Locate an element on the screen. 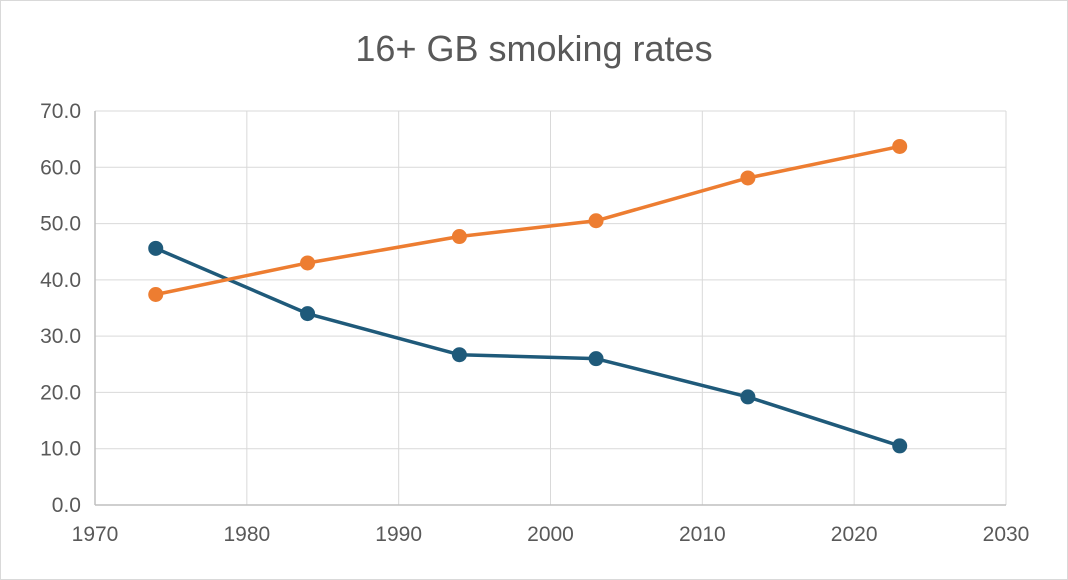  chart-title: 16+ GB smoking rates is located at coordinates (534, 48).